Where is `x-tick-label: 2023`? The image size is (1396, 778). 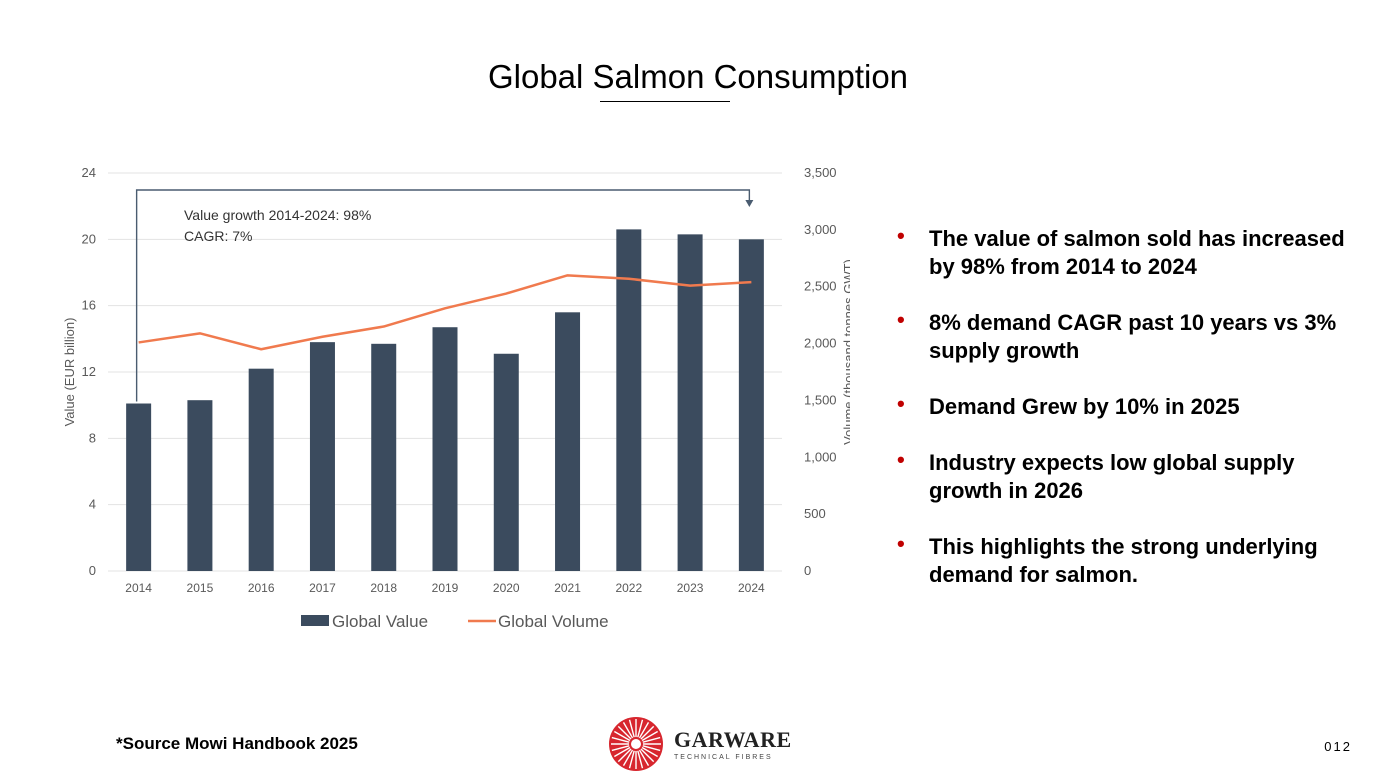 x-tick-label: 2023 is located at coordinates (690, 588).